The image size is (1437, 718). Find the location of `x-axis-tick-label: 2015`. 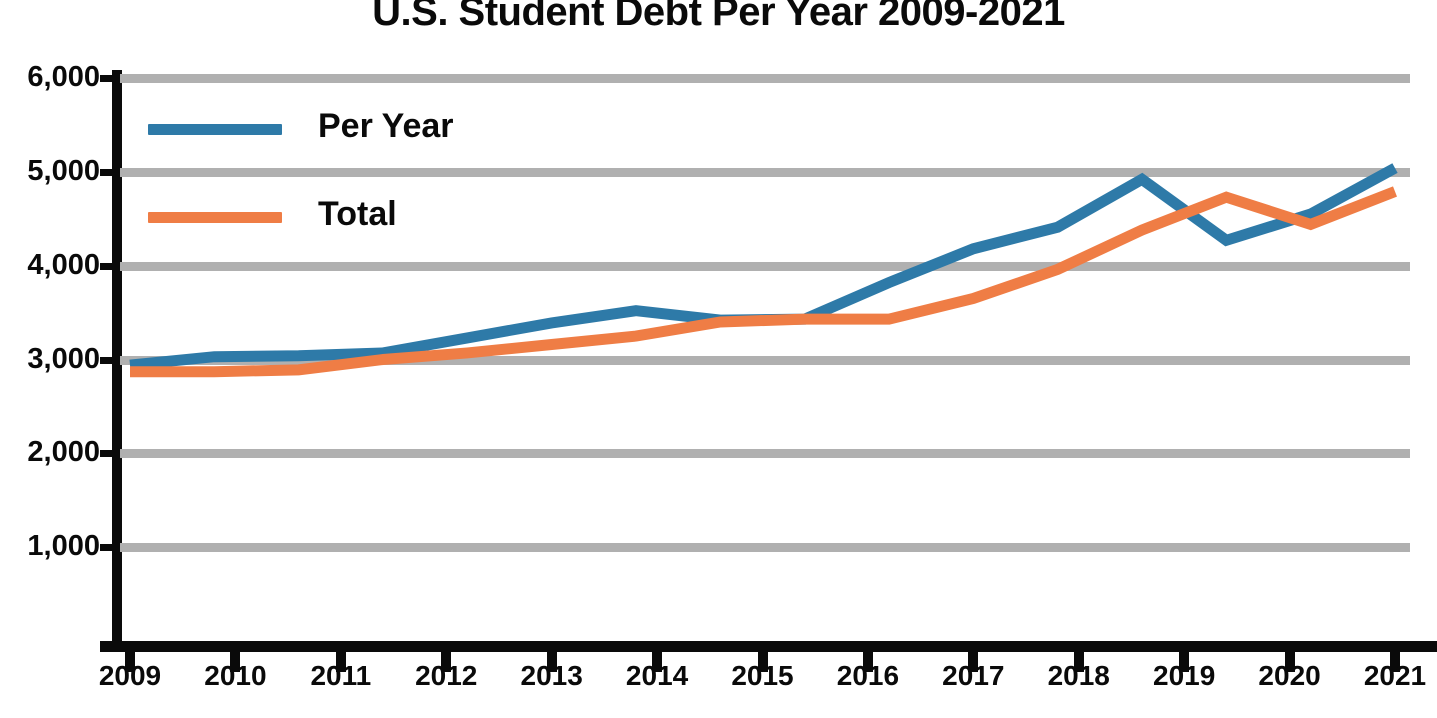

x-axis-tick-label: 2015 is located at coordinates (762, 675).